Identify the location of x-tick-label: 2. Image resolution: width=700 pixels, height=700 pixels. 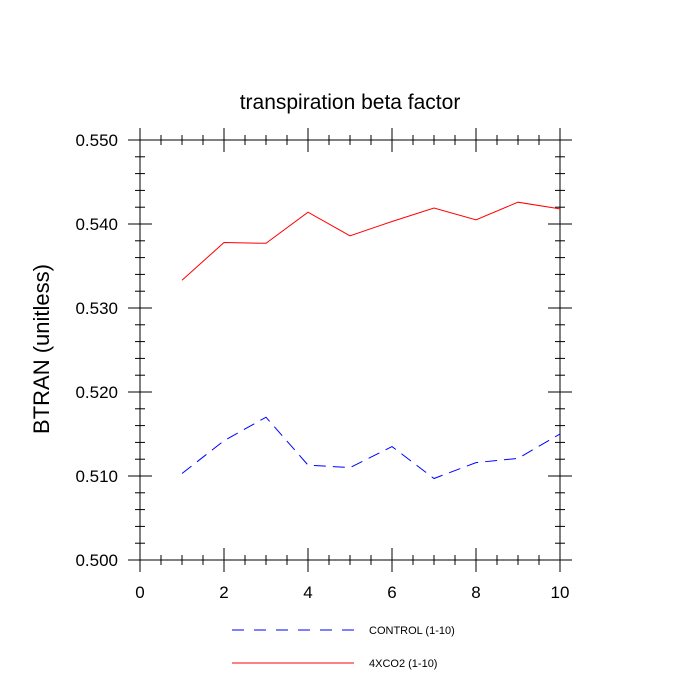
(223, 592).